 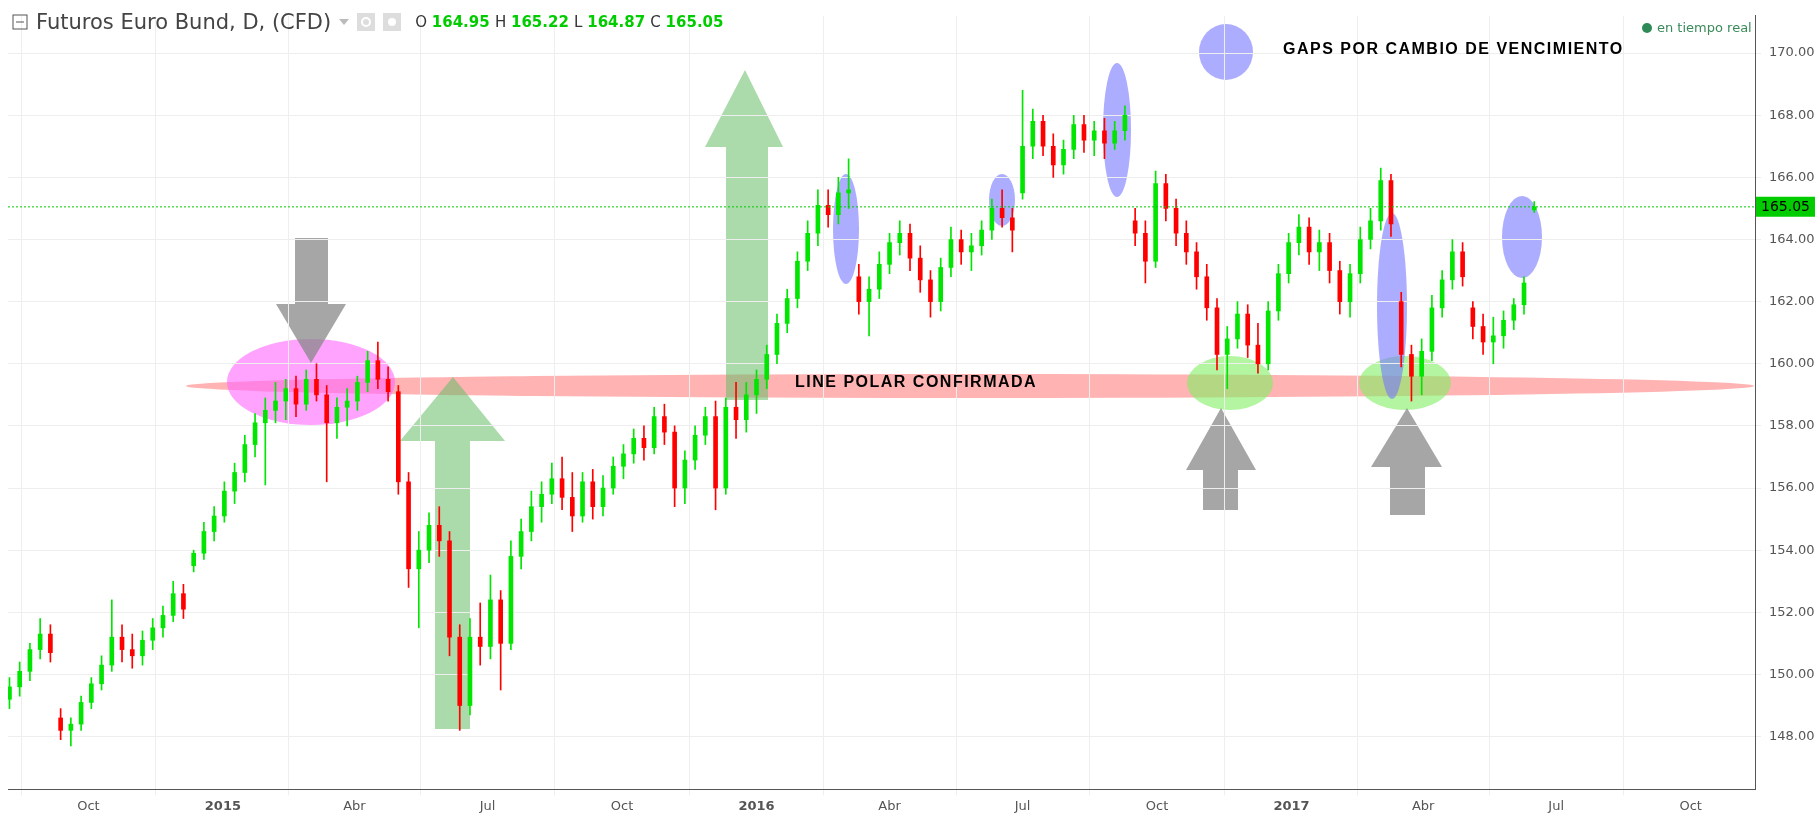 What do you see at coordinates (1453, 49) in the screenshot?
I see `annotation: GAPS POR CAMBIO DE VENCIMIENTO` at bounding box center [1453, 49].